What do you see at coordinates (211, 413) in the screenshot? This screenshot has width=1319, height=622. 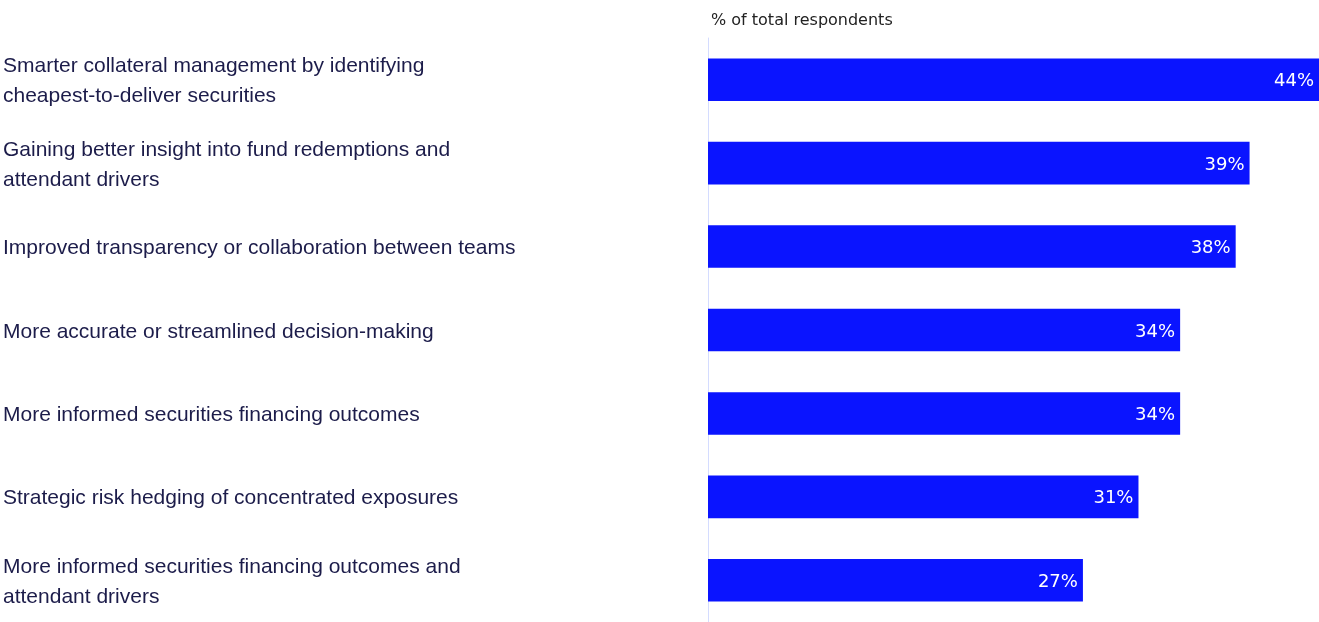 I see `y-tick-label: More informed securities financing outcomes` at bounding box center [211, 413].